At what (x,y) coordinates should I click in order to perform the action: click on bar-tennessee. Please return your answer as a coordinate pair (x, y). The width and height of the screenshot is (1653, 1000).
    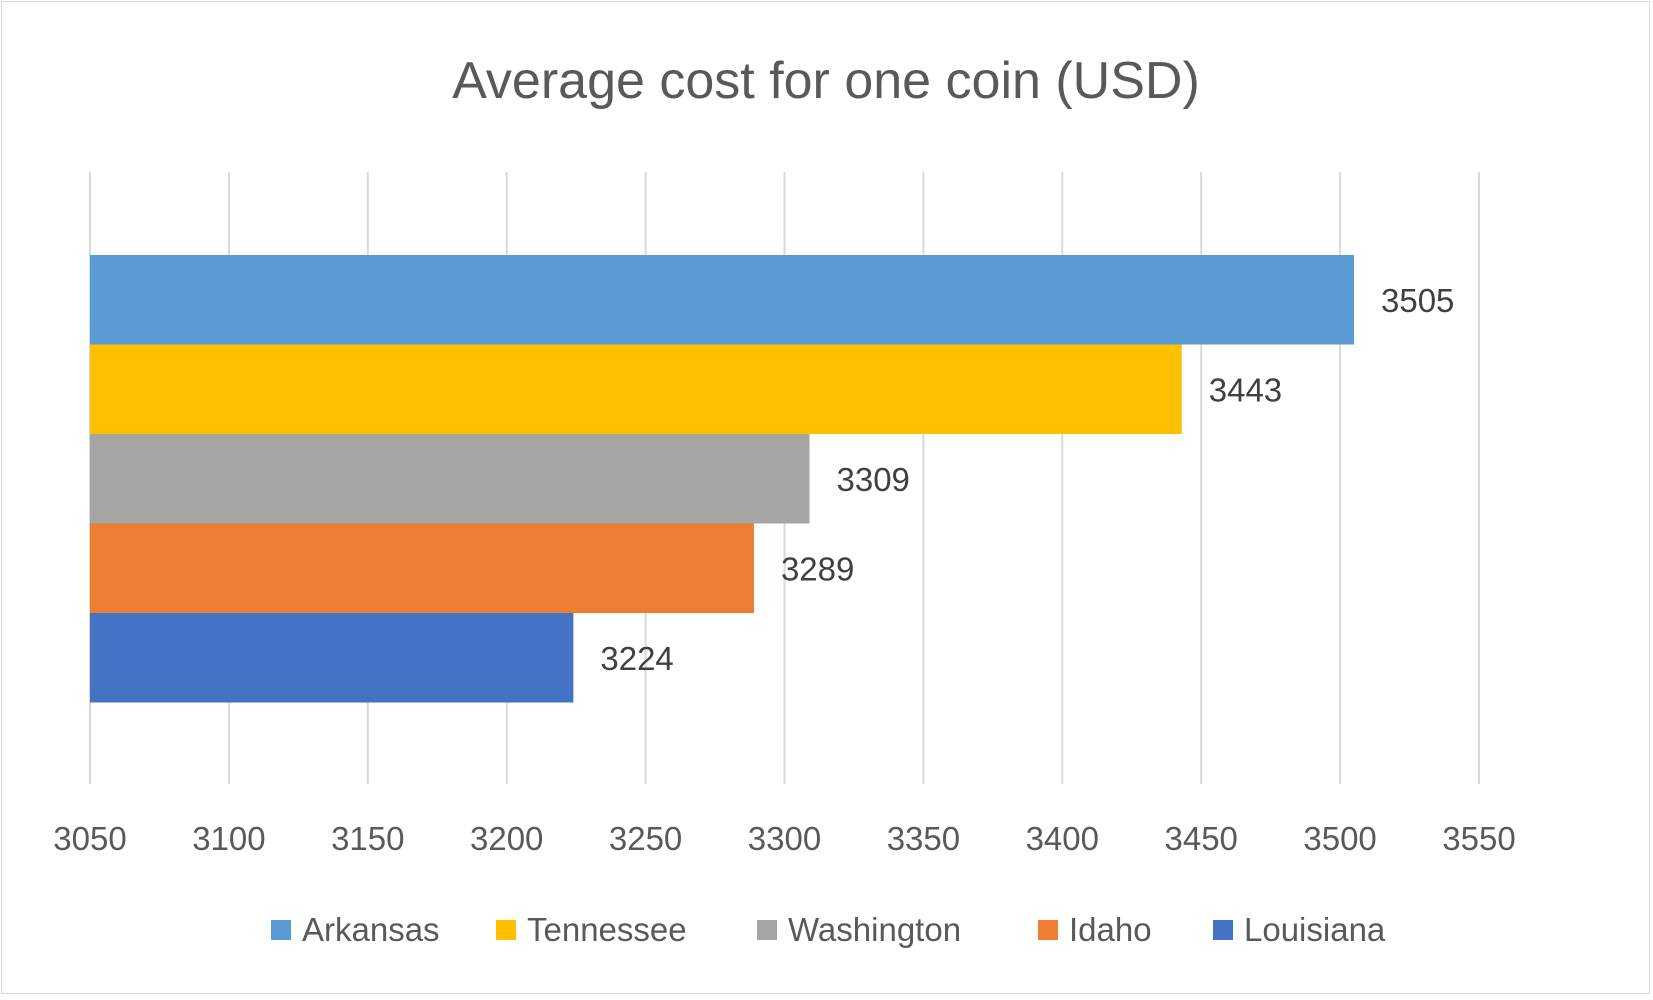
    Looking at the image, I should click on (636, 389).